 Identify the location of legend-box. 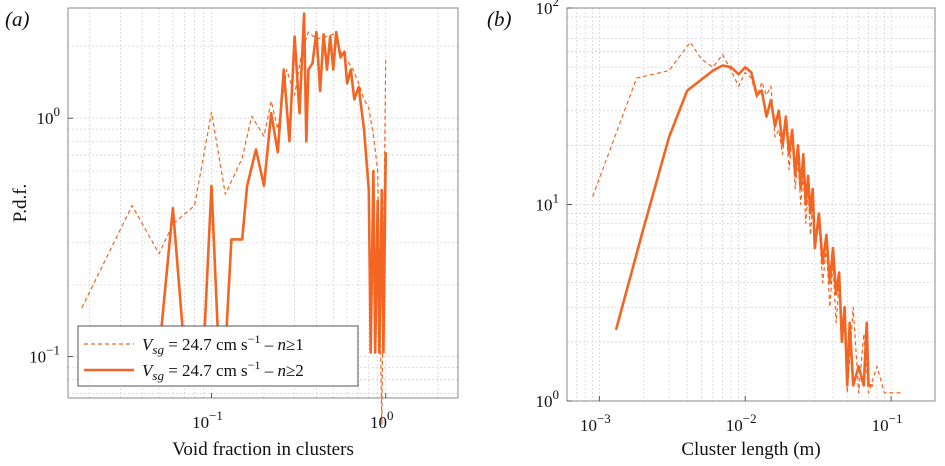
(218, 356).